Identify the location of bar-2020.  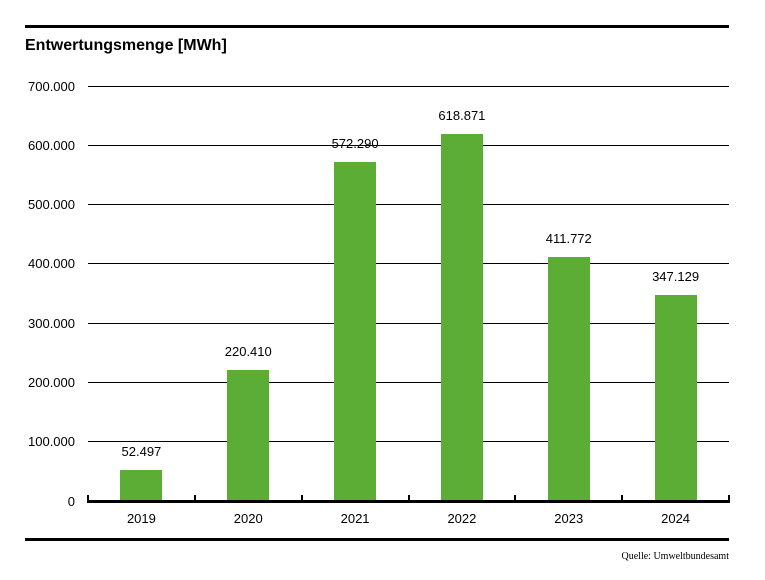
(248, 435).